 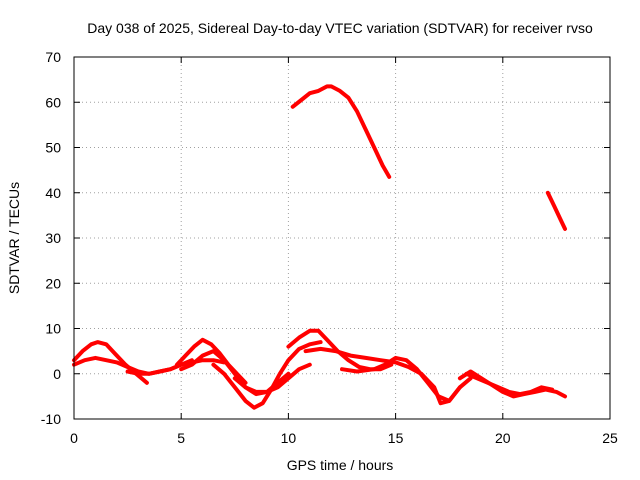 I want to click on y-tick-label: 50, so click(x=53, y=148).